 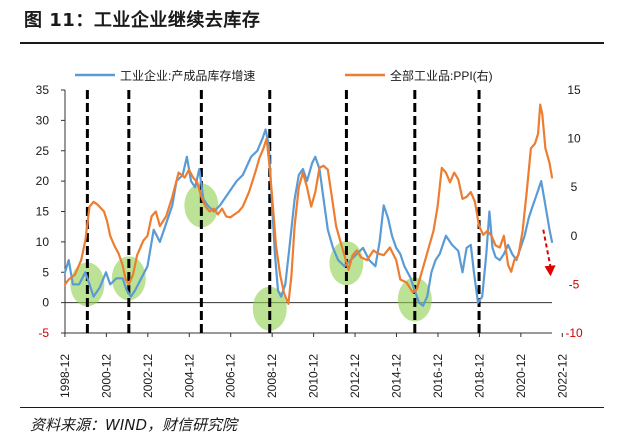 I want to click on x-tick-label: 2000-12, so click(x=106, y=376).